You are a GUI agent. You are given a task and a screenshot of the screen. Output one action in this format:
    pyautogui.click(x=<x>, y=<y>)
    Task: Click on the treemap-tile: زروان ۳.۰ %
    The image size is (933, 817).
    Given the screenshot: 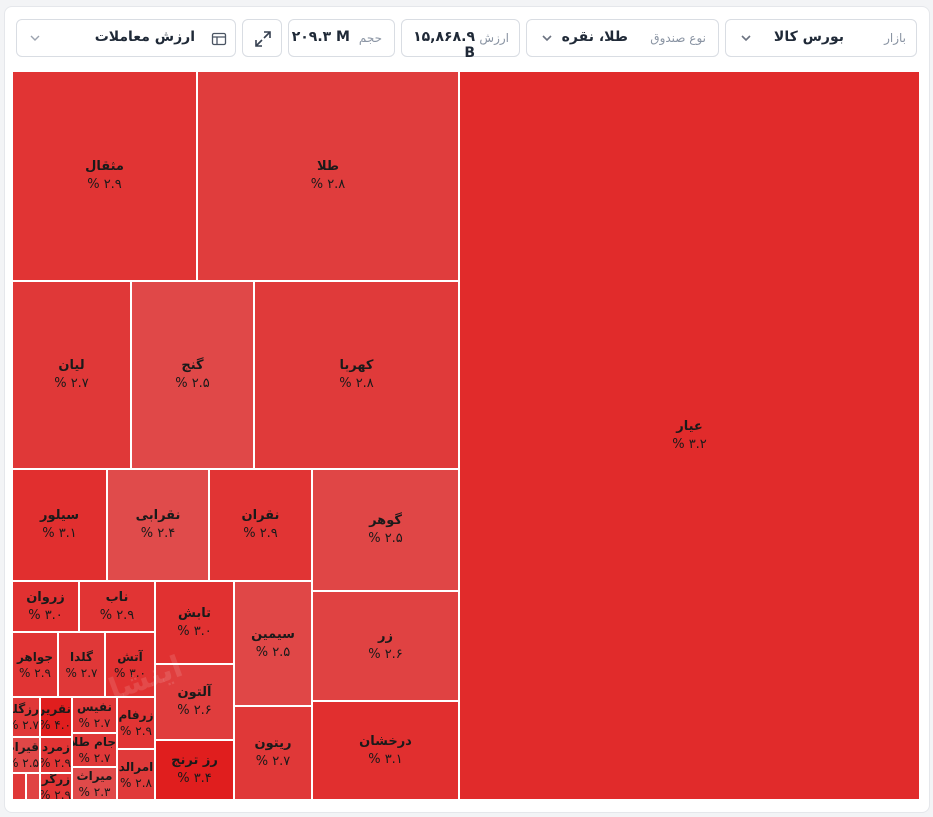 What is the action you would take?
    pyautogui.click(x=45, y=606)
    